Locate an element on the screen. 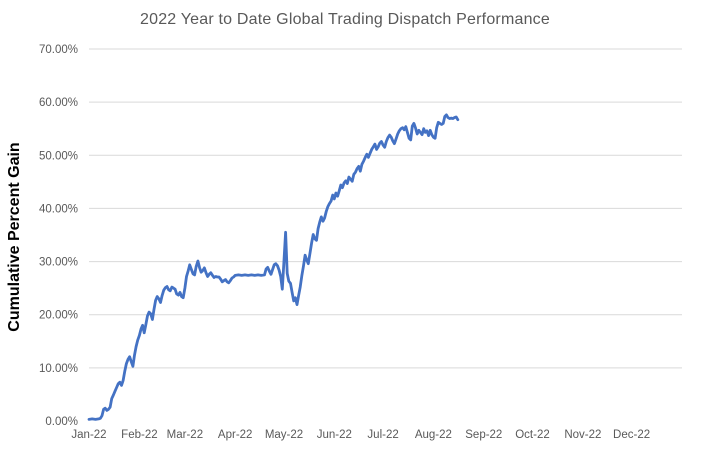 The width and height of the screenshot is (705, 475). y-tick-label: 20.00% is located at coordinates (58, 316).